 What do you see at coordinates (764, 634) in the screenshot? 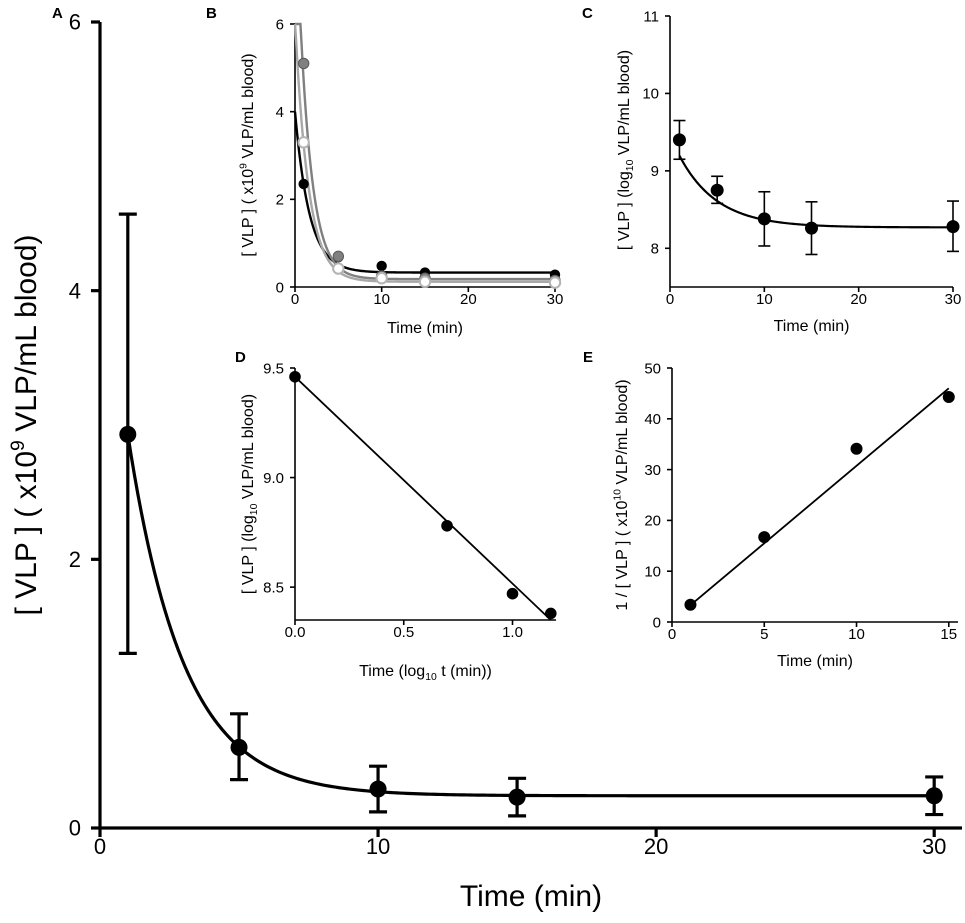
I see `x-tick-label: 5` at bounding box center [764, 634].